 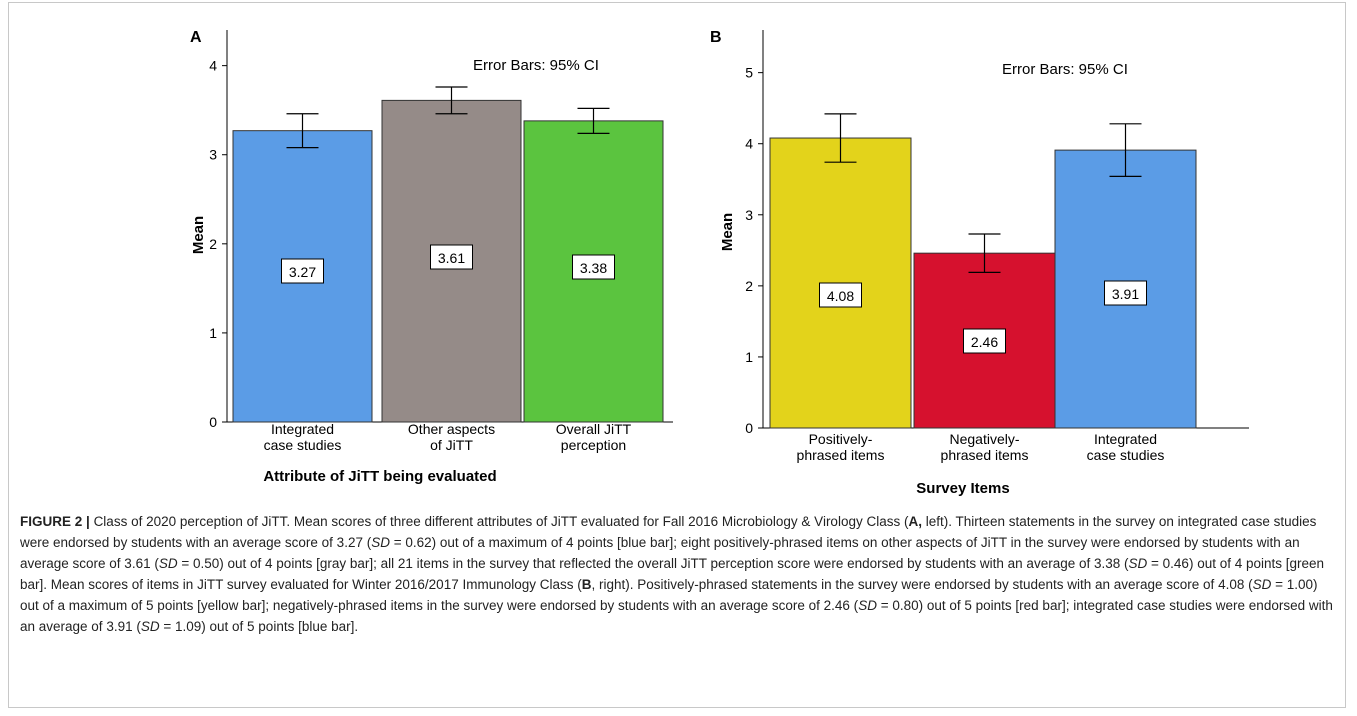 I want to click on x-axis-label: Survey Items, so click(x=962, y=488).